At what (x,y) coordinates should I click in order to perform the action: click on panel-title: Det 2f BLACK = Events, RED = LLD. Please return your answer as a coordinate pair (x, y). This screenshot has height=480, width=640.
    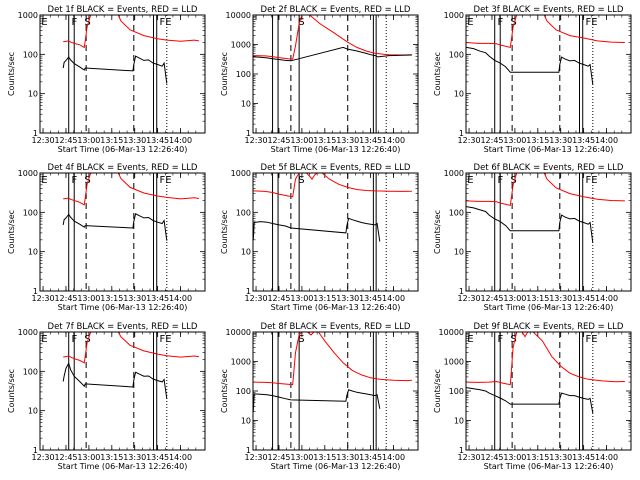
    Looking at the image, I should click on (336, 10).